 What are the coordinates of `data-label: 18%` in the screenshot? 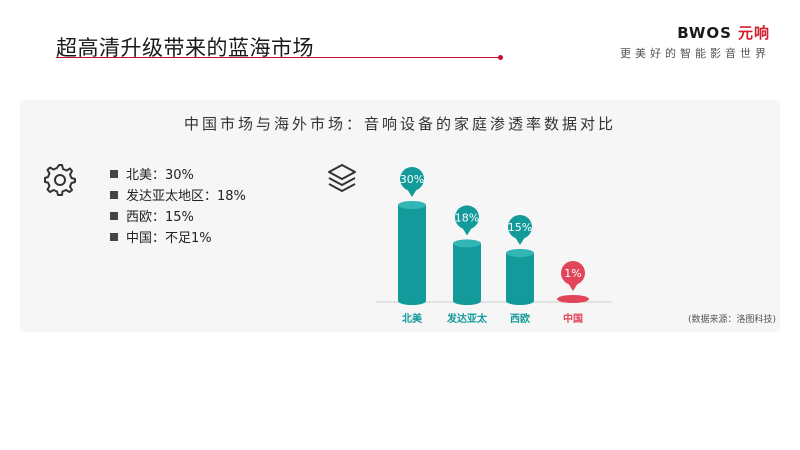 It's located at (467, 217).